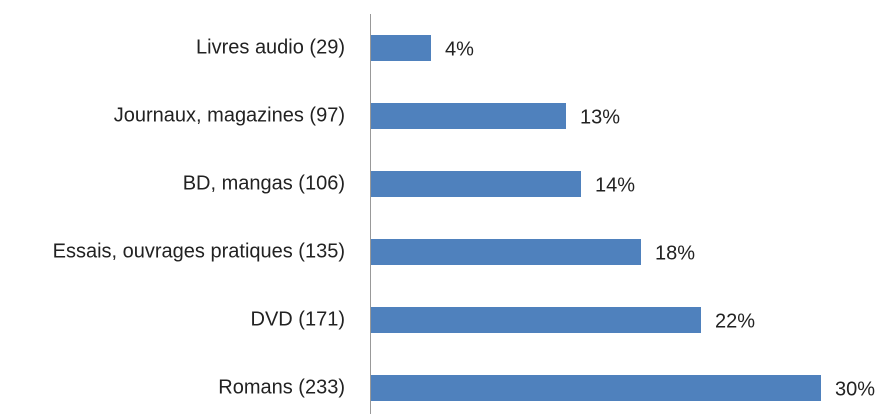  Describe the element at coordinates (264, 183) in the screenshot. I see `category-label: BD, mangas (106)` at that location.